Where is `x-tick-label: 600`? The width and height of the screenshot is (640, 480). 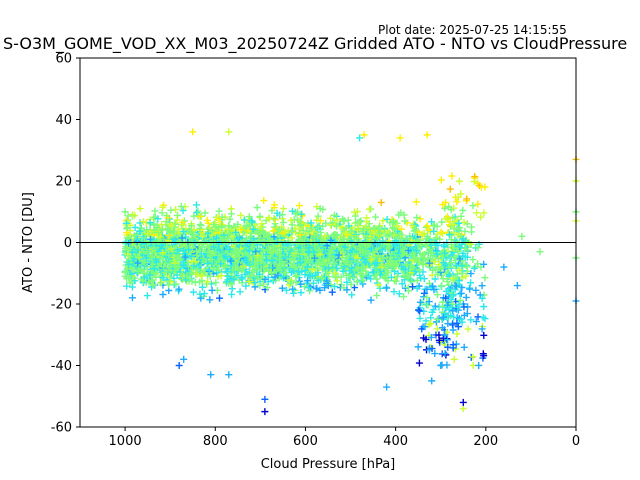 x-tick-label: 600 is located at coordinates (305, 441).